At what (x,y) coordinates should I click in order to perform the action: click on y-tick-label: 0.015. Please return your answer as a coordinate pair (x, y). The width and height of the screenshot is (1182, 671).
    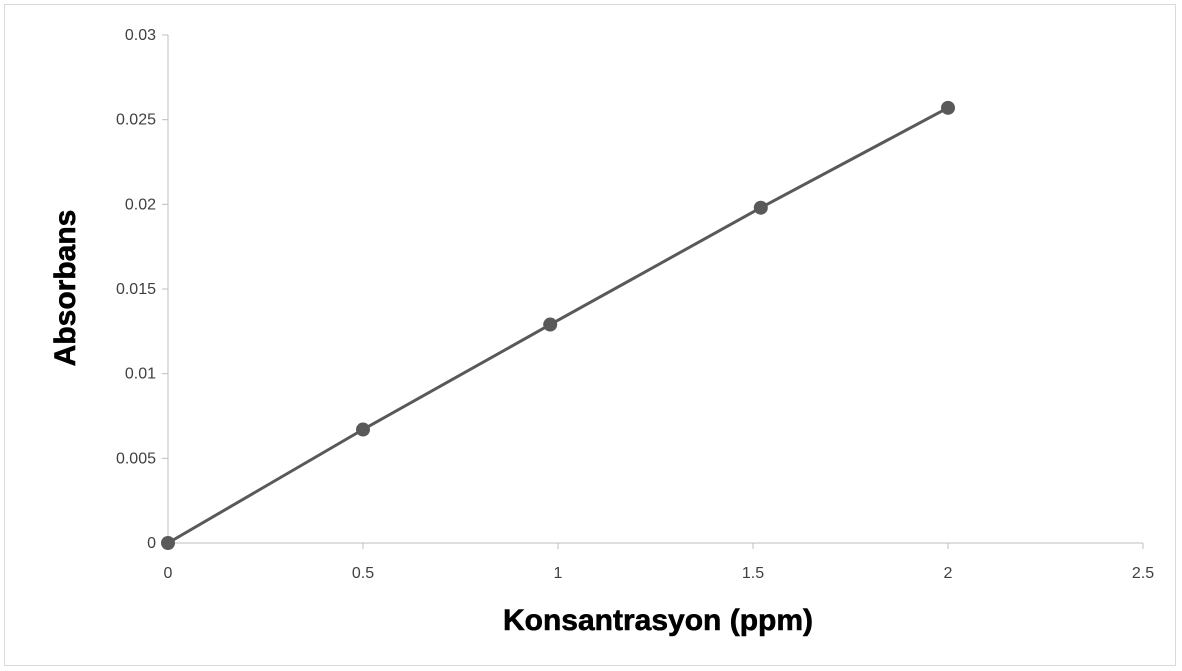
    Looking at the image, I should click on (136, 289).